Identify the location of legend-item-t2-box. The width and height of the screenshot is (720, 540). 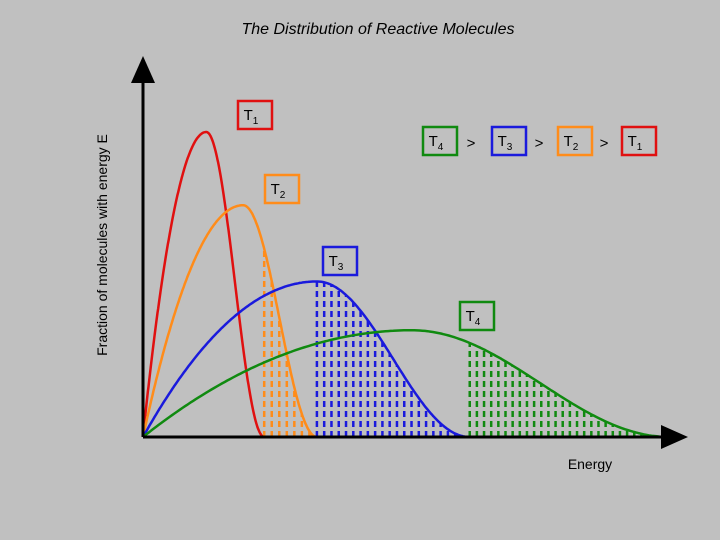
(575, 141).